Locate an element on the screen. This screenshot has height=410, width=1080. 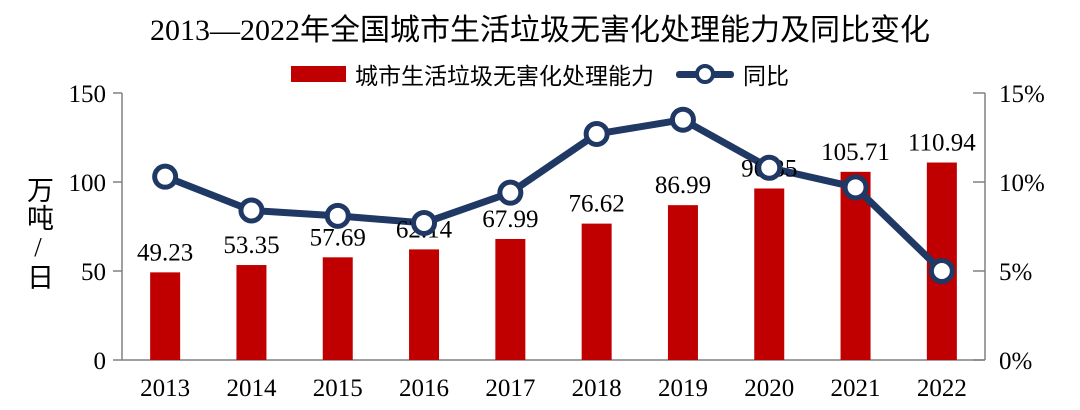
right-axis-tick-label-10%: 10% is located at coordinates (1022, 183).